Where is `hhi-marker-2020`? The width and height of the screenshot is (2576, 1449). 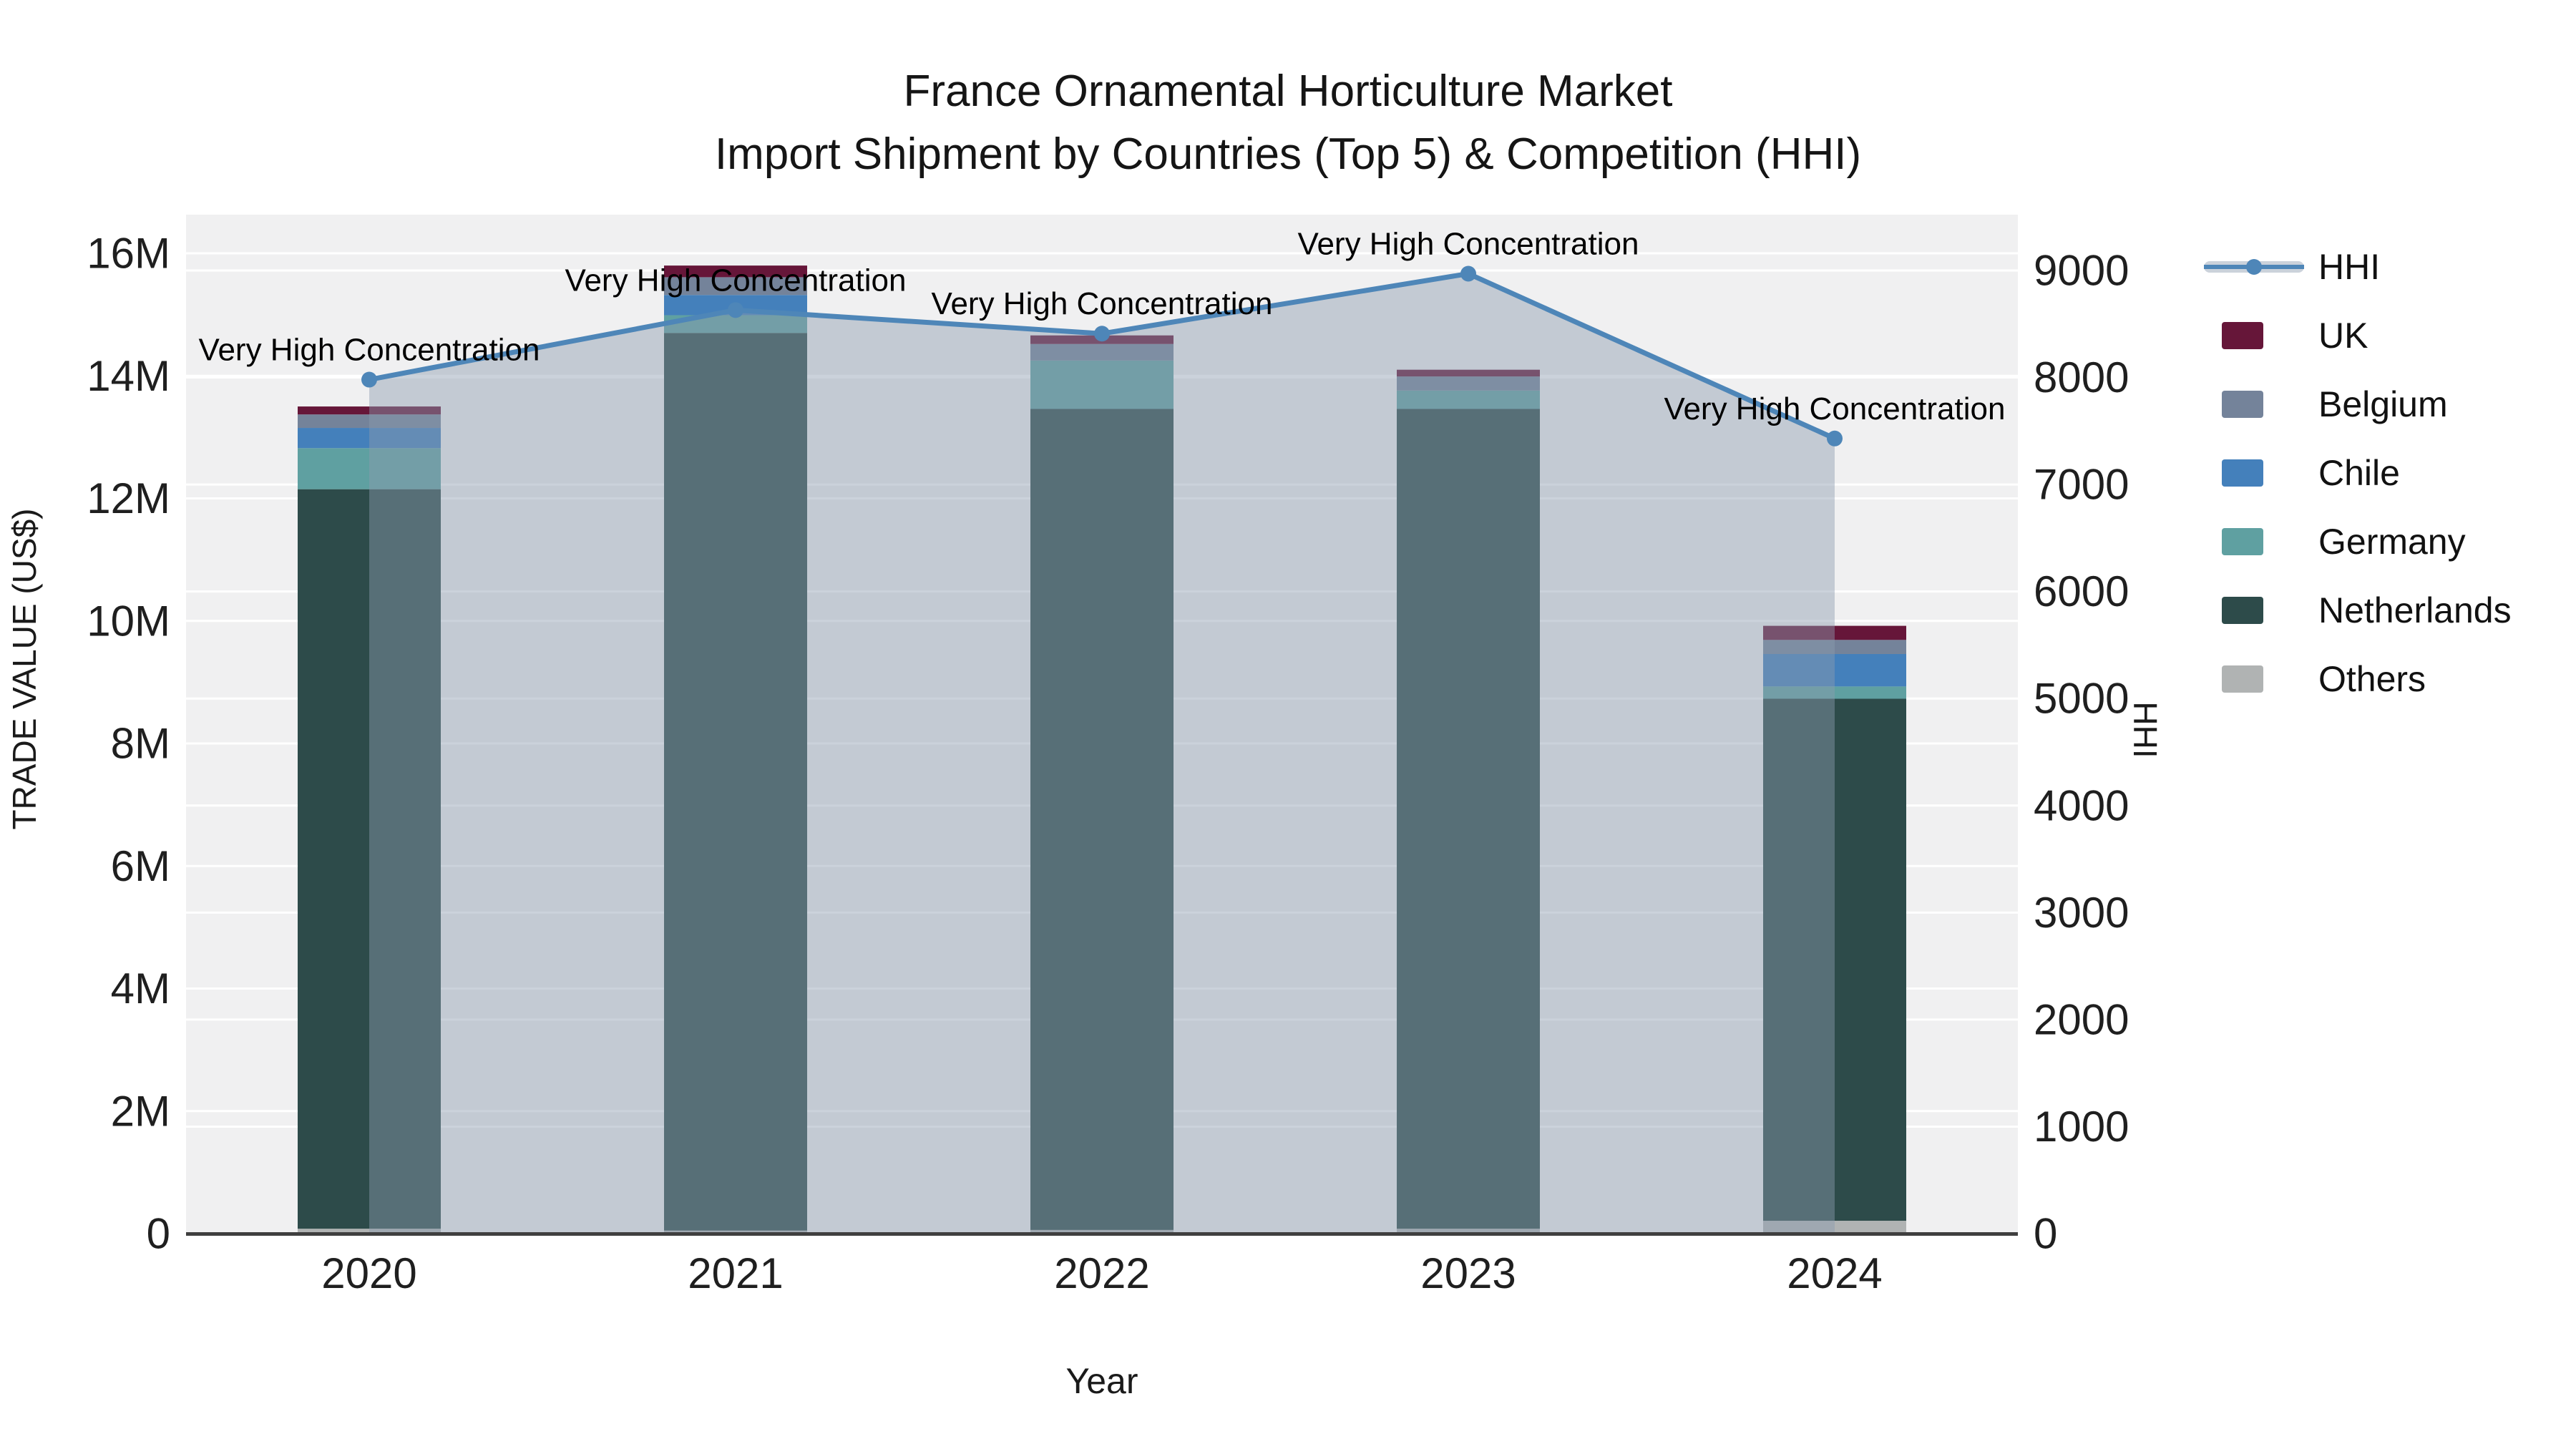
hhi-marker-2020 is located at coordinates (369, 379).